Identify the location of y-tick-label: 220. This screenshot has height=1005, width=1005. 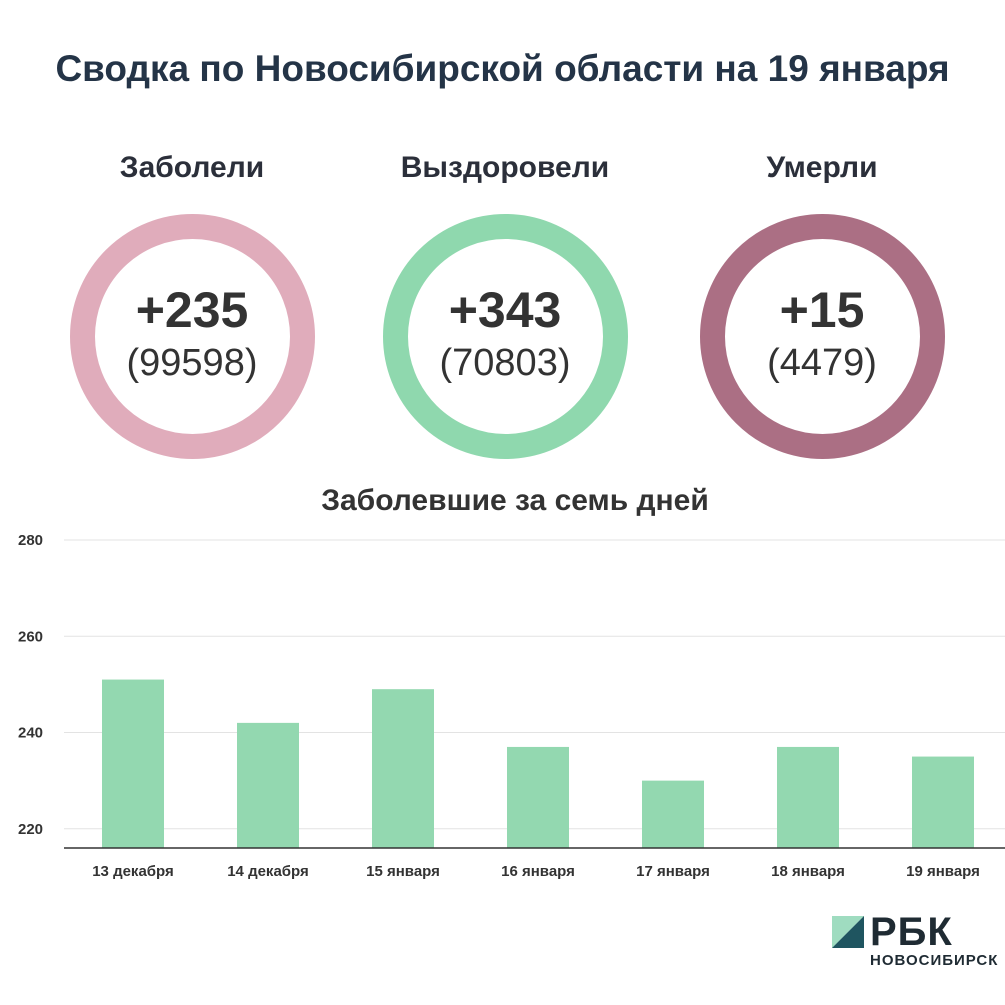
(30, 829).